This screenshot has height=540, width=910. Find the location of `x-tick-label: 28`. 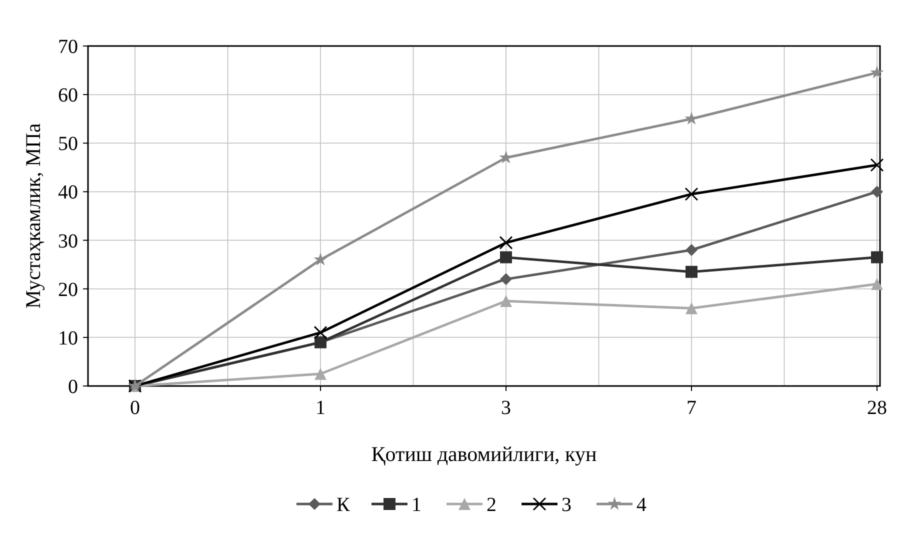

x-tick-label: 28 is located at coordinates (877, 408).